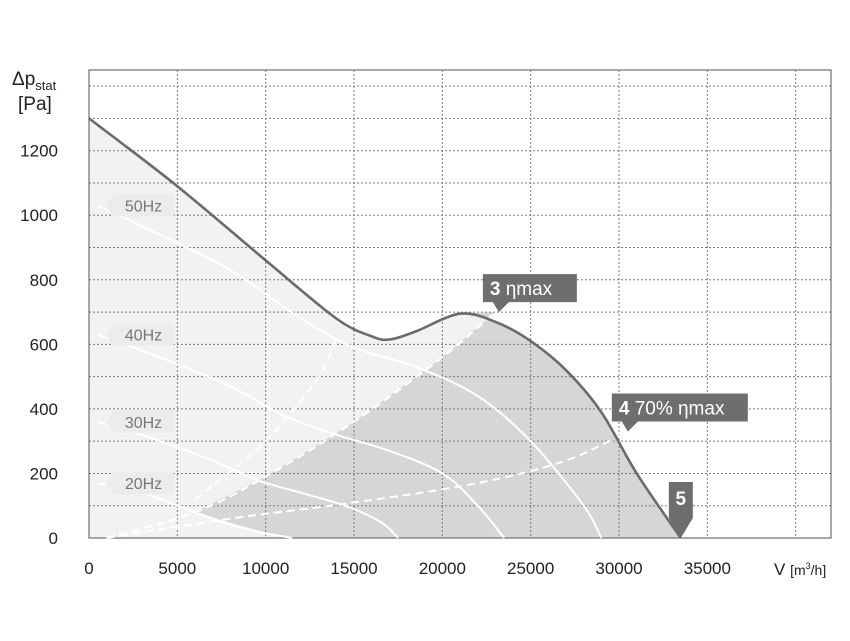  Describe the element at coordinates (265, 568) in the screenshot. I see `x-tick-label: 10000` at that location.